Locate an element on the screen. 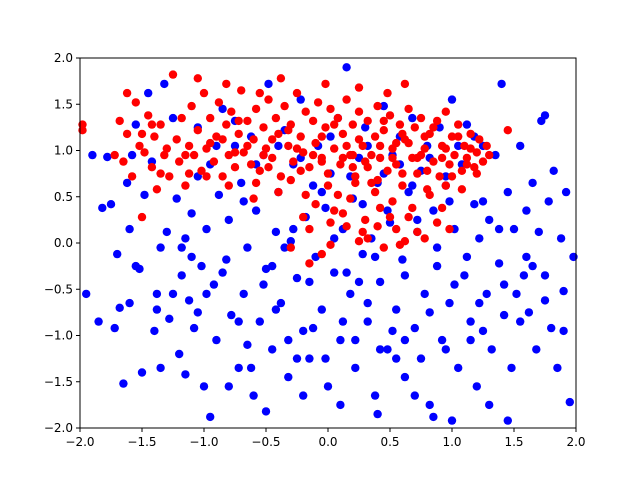 The width and height of the screenshot is (640, 480). x-tick-label: 1.5 is located at coordinates (513, 442).